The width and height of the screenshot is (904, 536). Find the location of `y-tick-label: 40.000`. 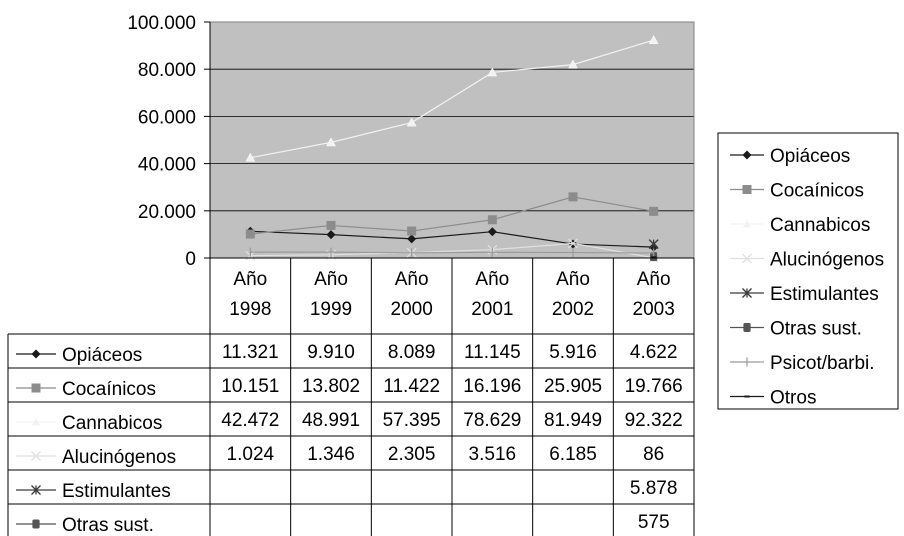

y-tick-label: 40.000 is located at coordinates (167, 165).